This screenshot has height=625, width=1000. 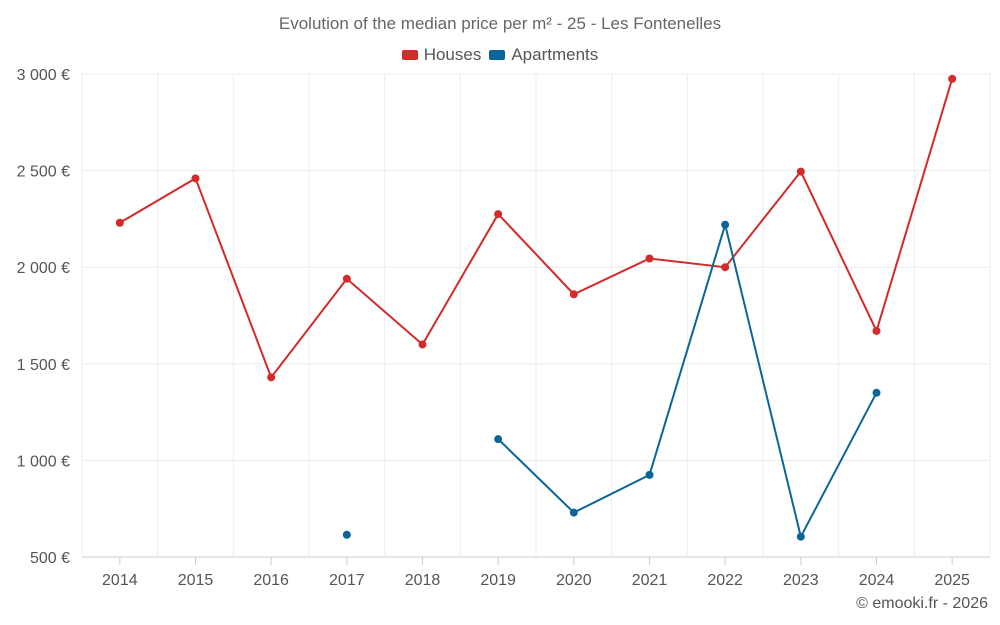 What do you see at coordinates (452, 54) in the screenshot?
I see `legend-label-houses: Houses` at bounding box center [452, 54].